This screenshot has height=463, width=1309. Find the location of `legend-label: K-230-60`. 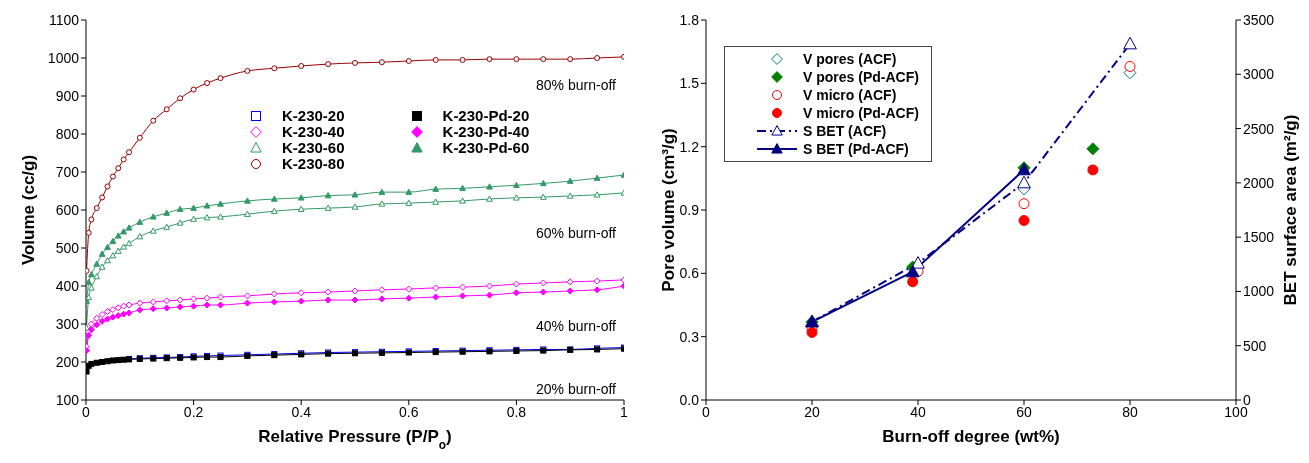

legend-label: K-230-60 is located at coordinates (313, 147).